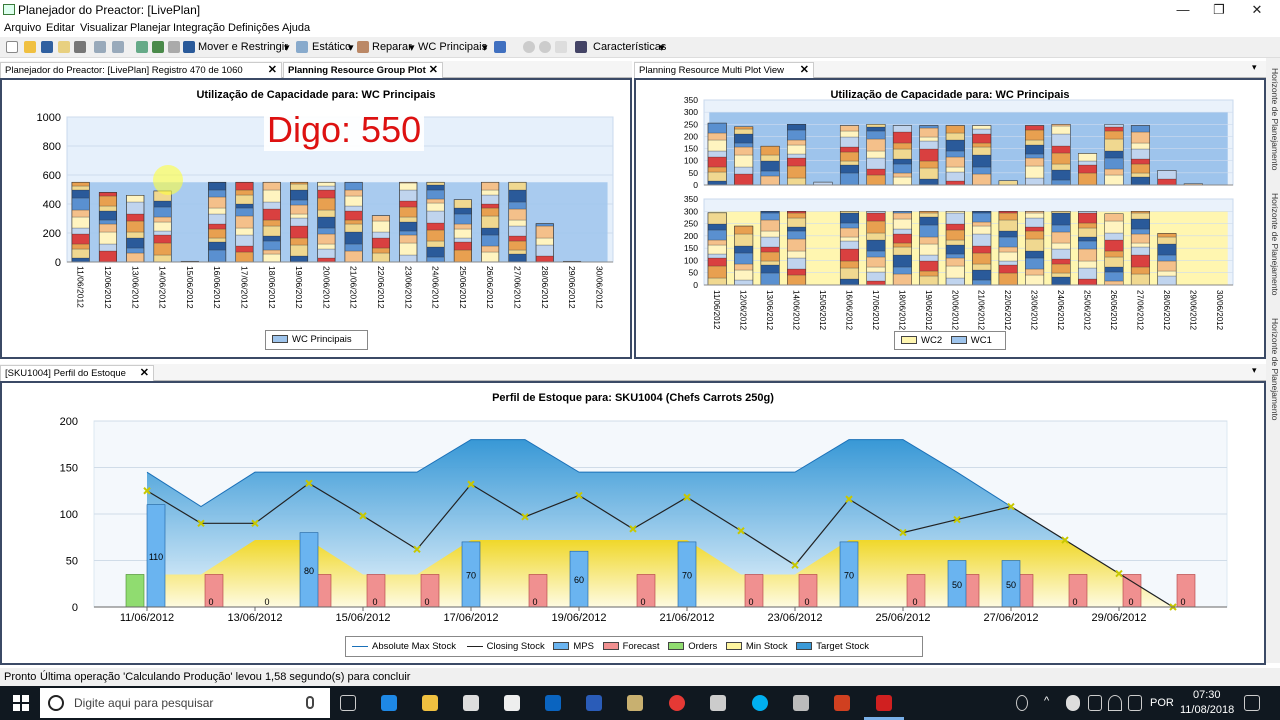 Image resolution: width=1280 pixels, height=720 pixels. I want to click on chart-icon, so click(158, 47).